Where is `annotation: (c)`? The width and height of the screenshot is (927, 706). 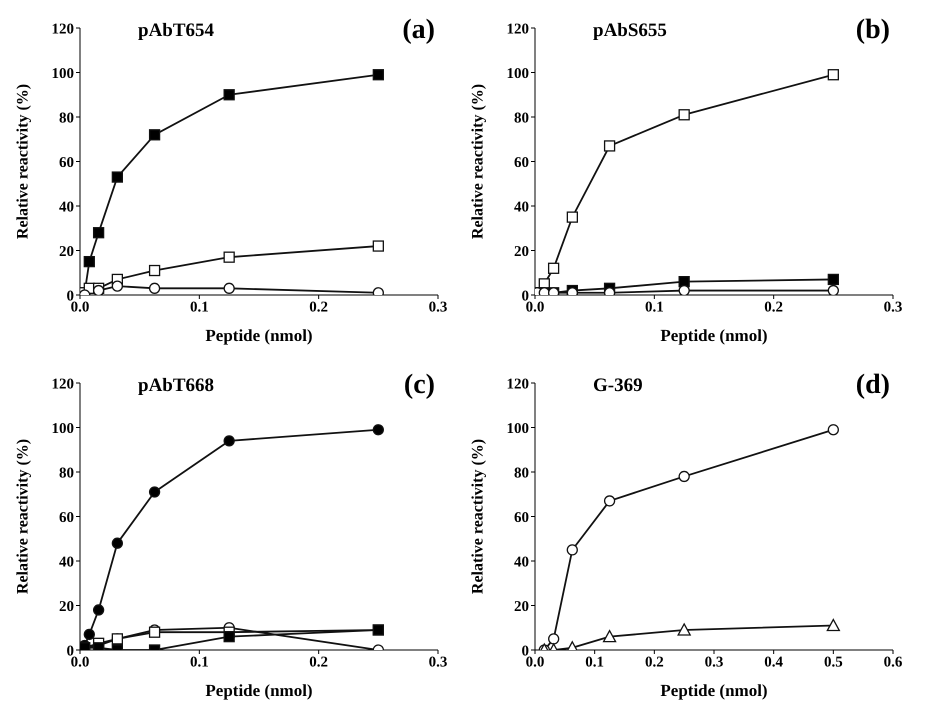 annotation: (c) is located at coordinates (419, 385).